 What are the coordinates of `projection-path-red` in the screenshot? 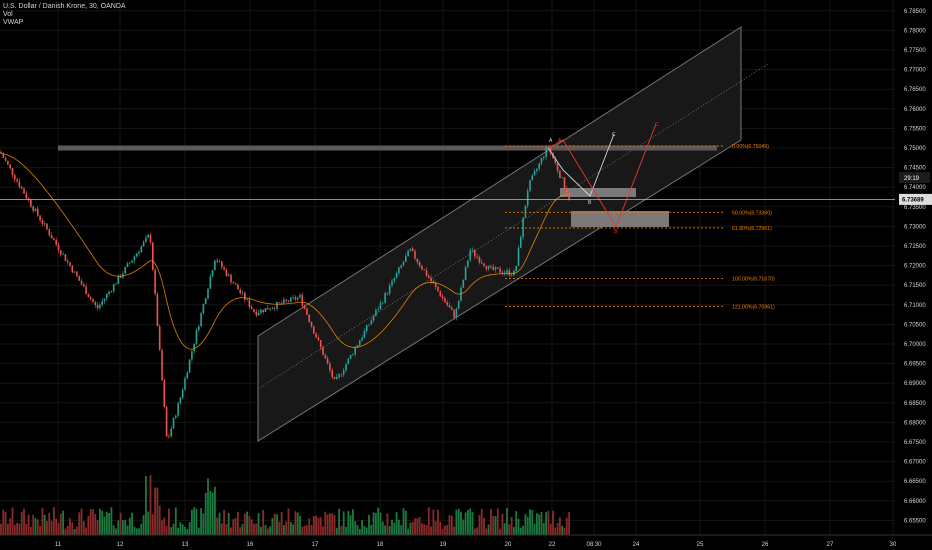 It's located at (602, 176).